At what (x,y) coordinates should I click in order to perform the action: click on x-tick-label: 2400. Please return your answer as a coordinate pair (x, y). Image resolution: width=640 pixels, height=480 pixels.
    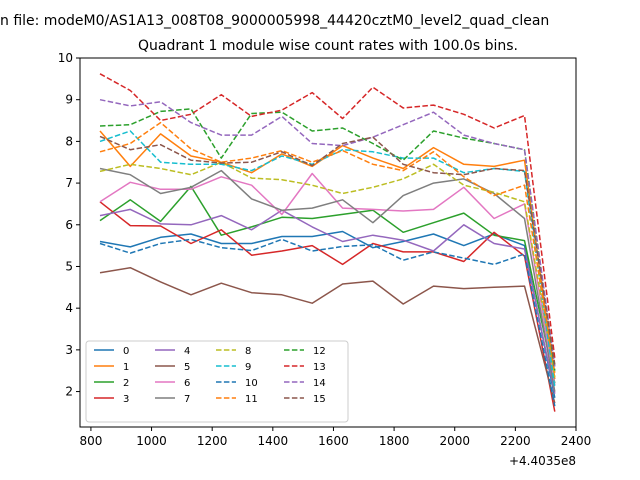
    Looking at the image, I should click on (576, 441).